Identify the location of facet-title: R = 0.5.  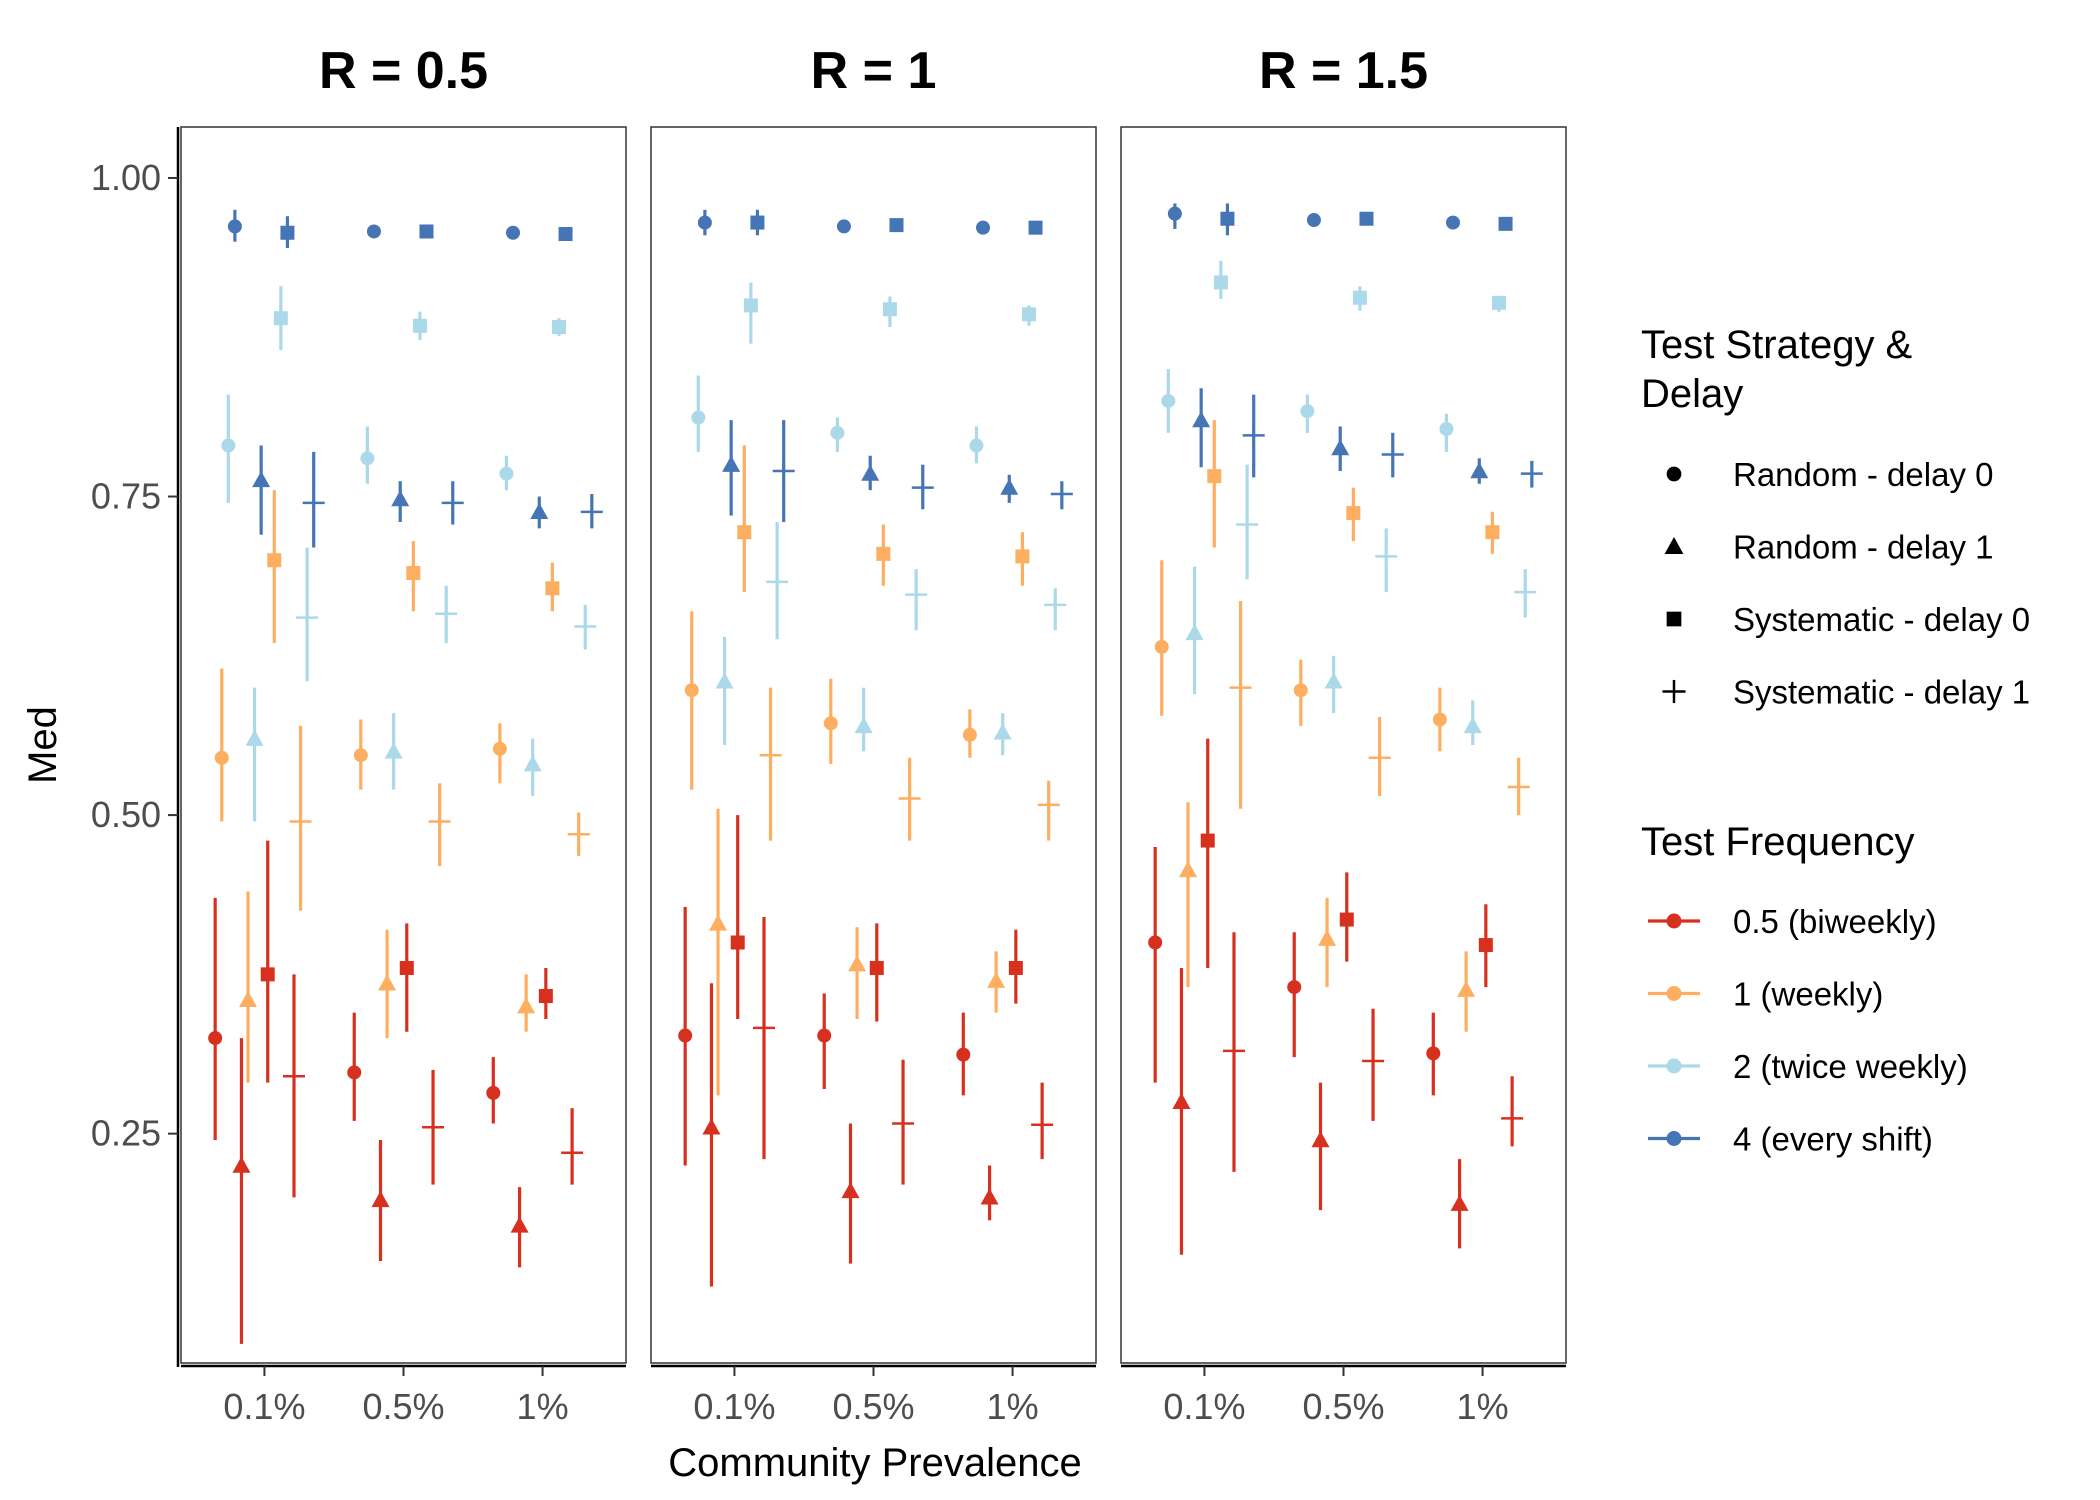
(403, 71).